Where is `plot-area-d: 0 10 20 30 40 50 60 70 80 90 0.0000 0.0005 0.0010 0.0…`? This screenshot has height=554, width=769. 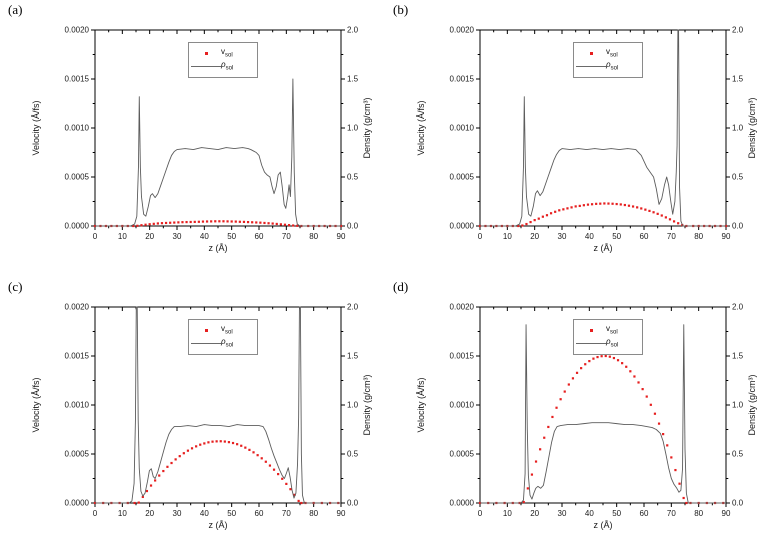 plot-area-d: 0 10 20 30 40 50 60 70 80 90 0.0000 0.0005 0.0010 0.0… is located at coordinates (597, 410).